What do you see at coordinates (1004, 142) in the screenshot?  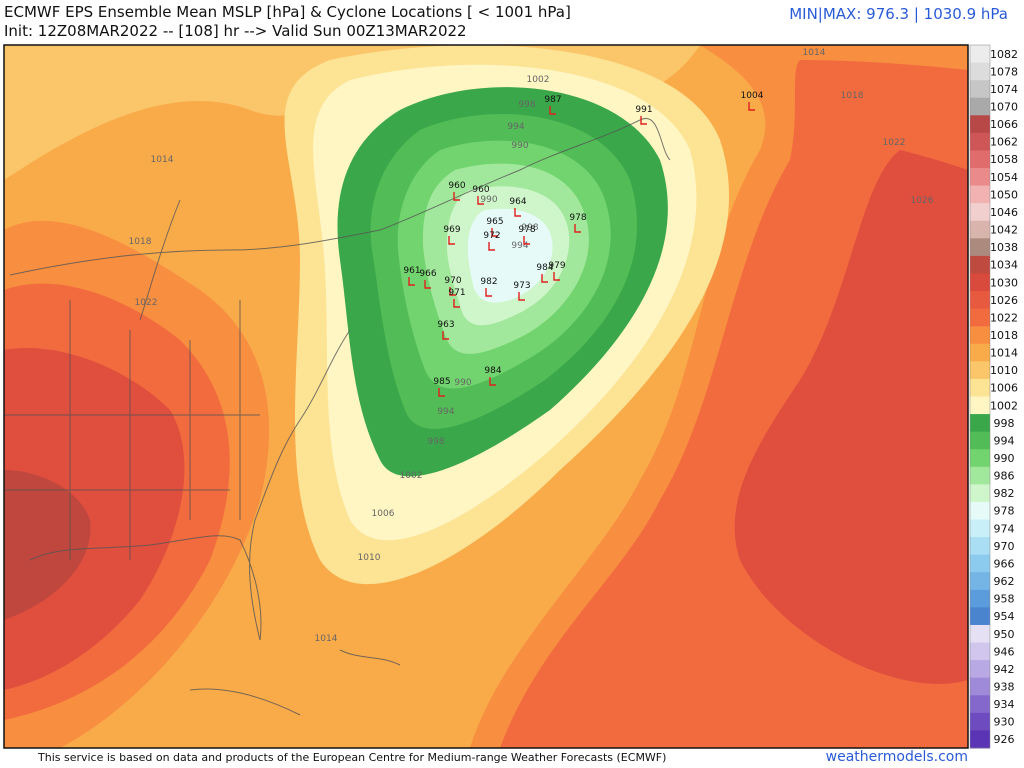 I see `colorbar-label: 1062` at bounding box center [1004, 142].